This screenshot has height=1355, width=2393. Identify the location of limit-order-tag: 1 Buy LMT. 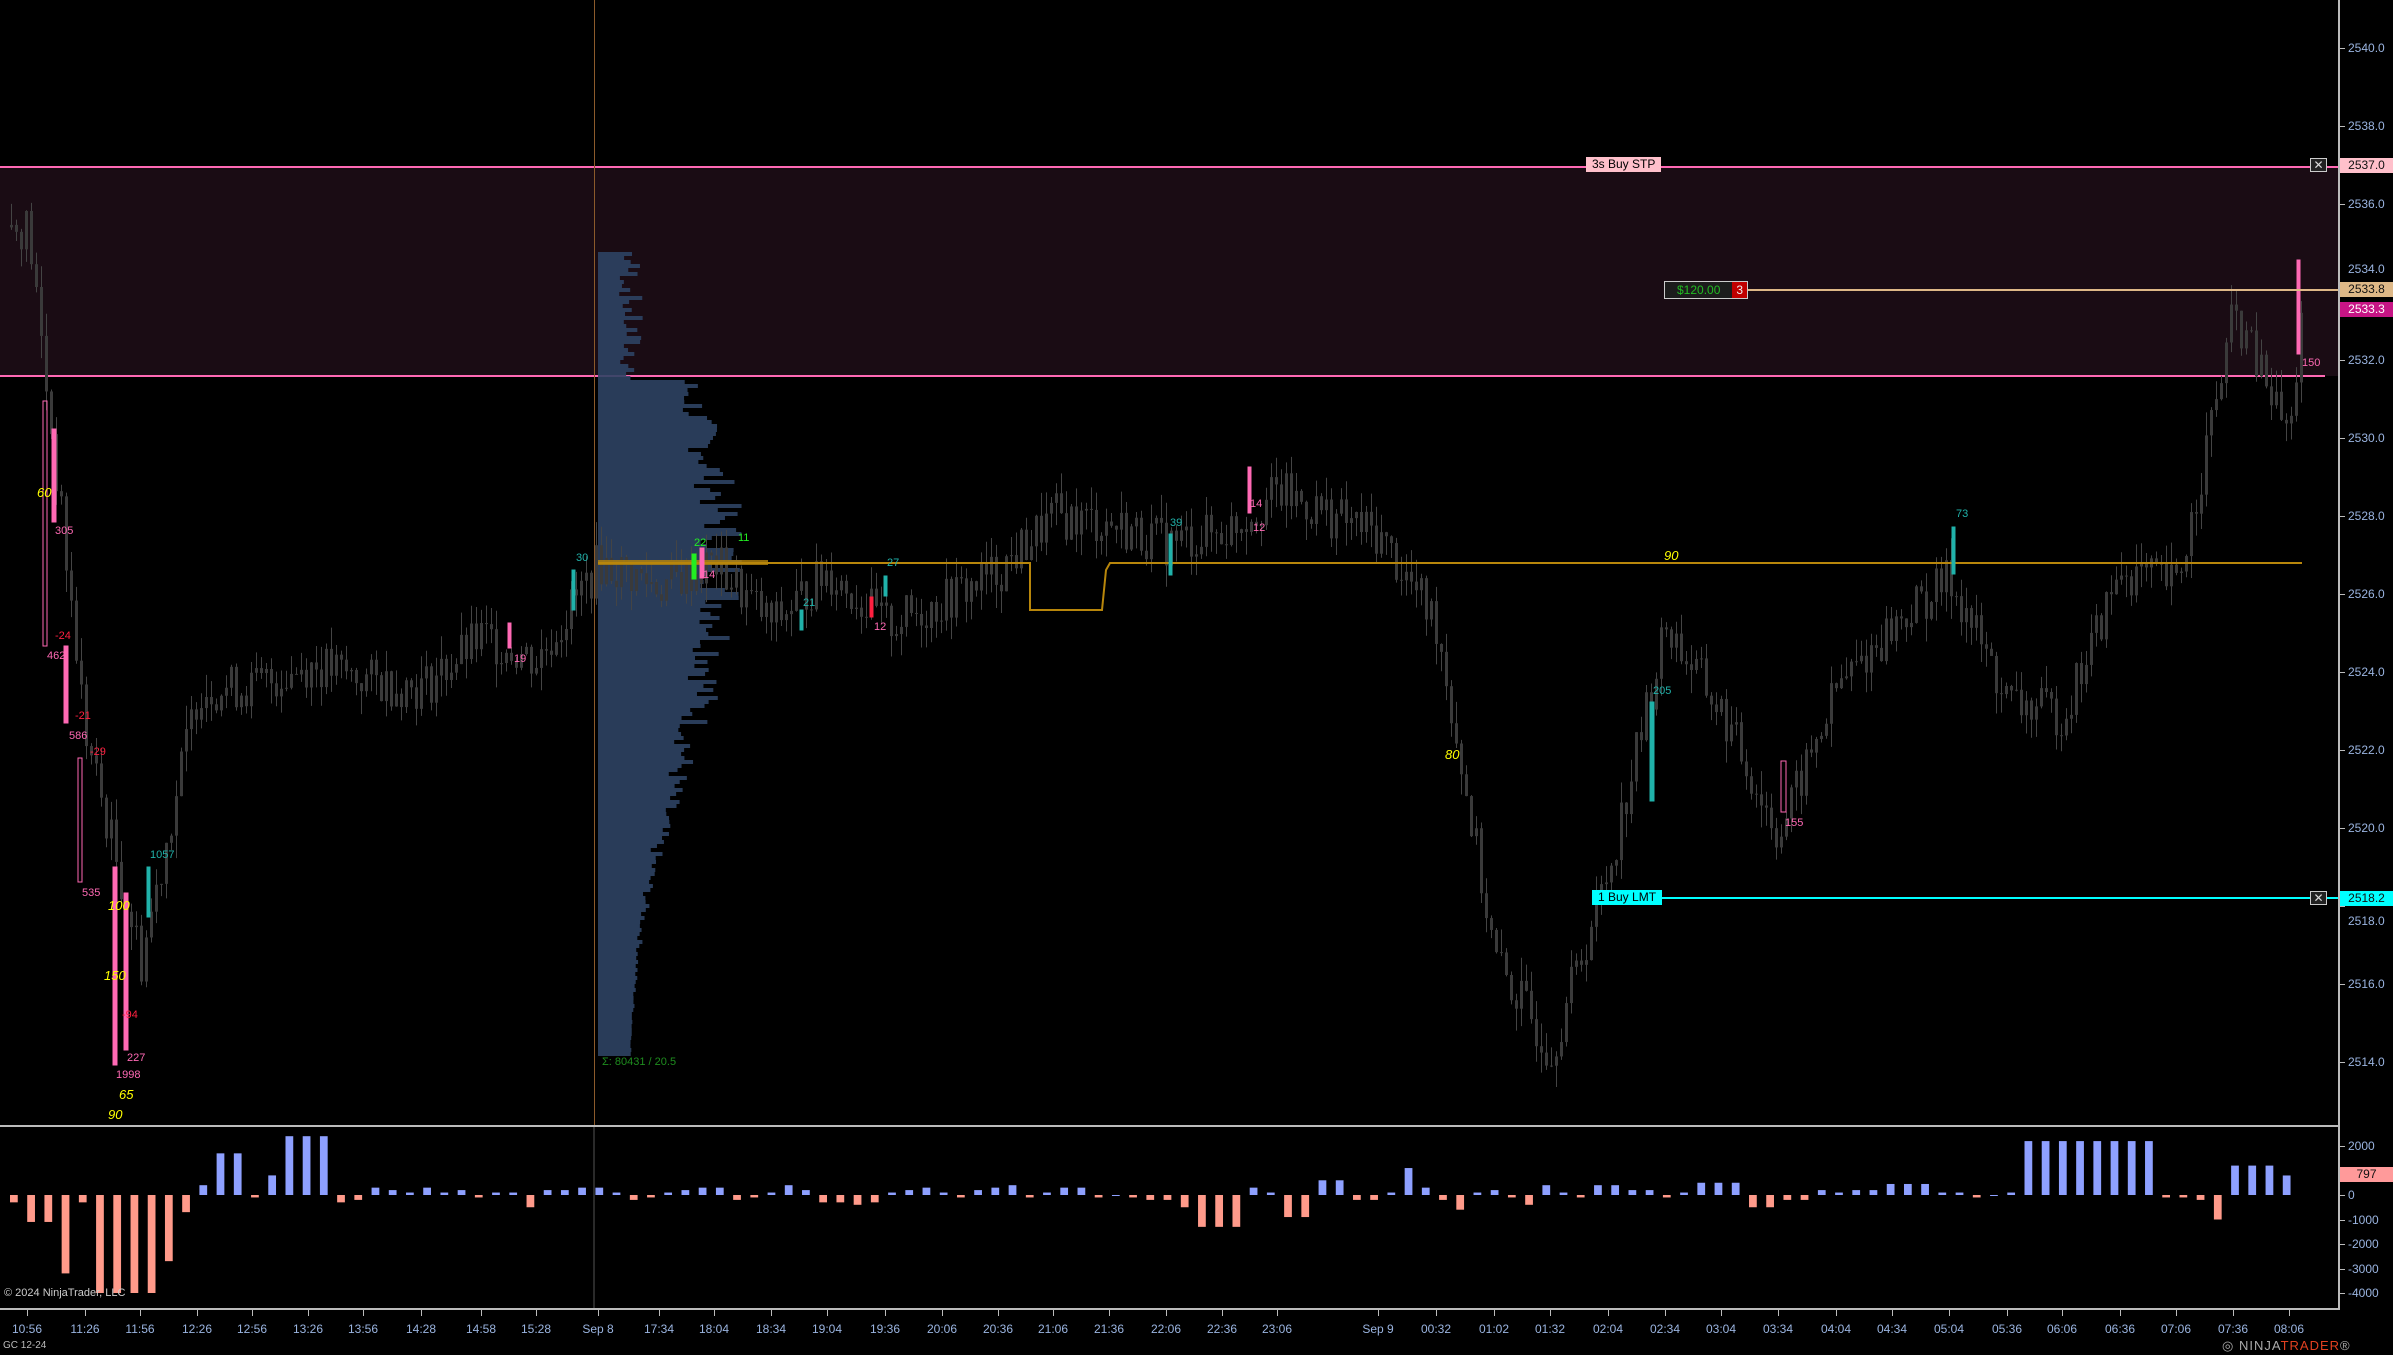
(1627, 897).